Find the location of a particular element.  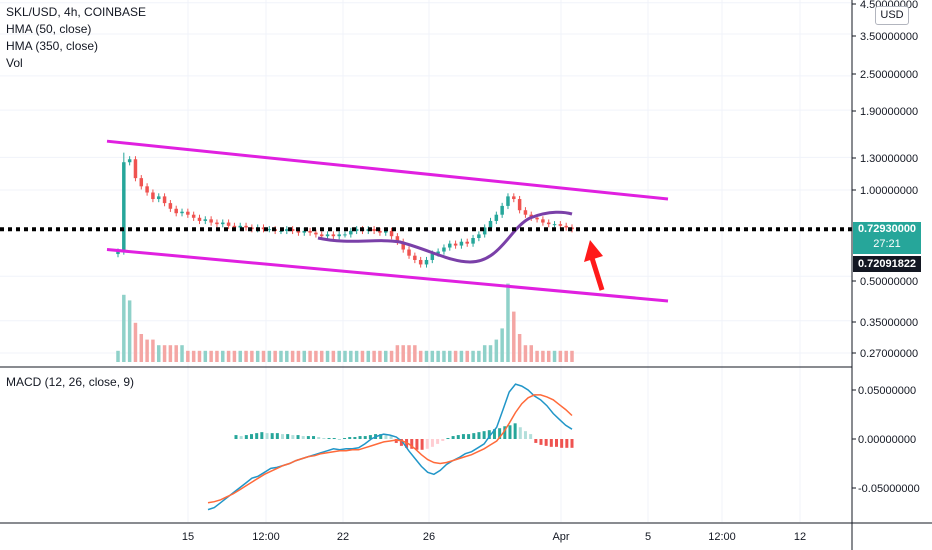

macd-legend: MACD (12, 26, close, 9) is located at coordinates (70, 382).